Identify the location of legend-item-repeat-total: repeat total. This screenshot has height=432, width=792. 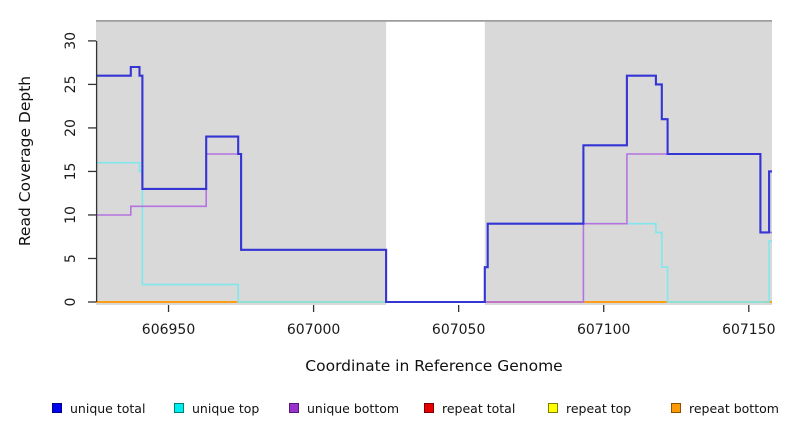
(469, 408).